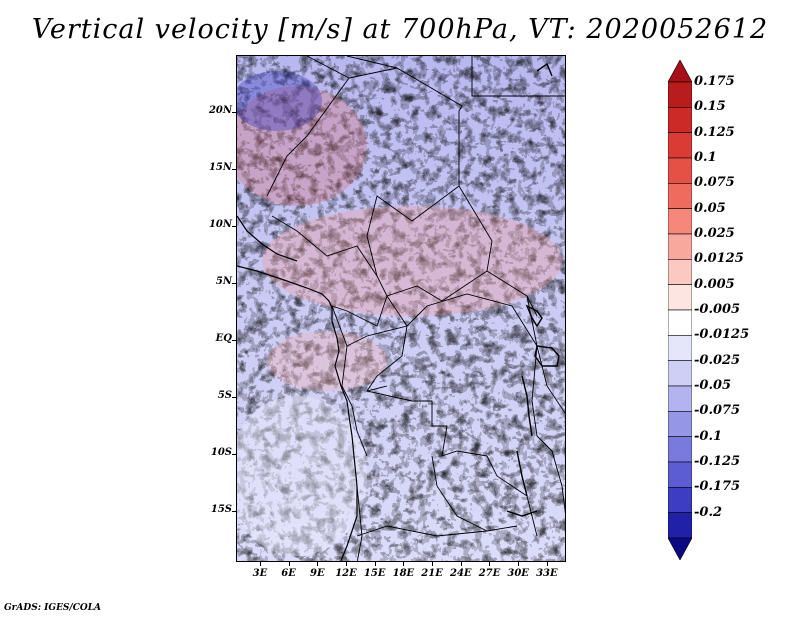 This screenshot has height=618, width=800. I want to click on colorbar-label: 0.075, so click(714, 183).